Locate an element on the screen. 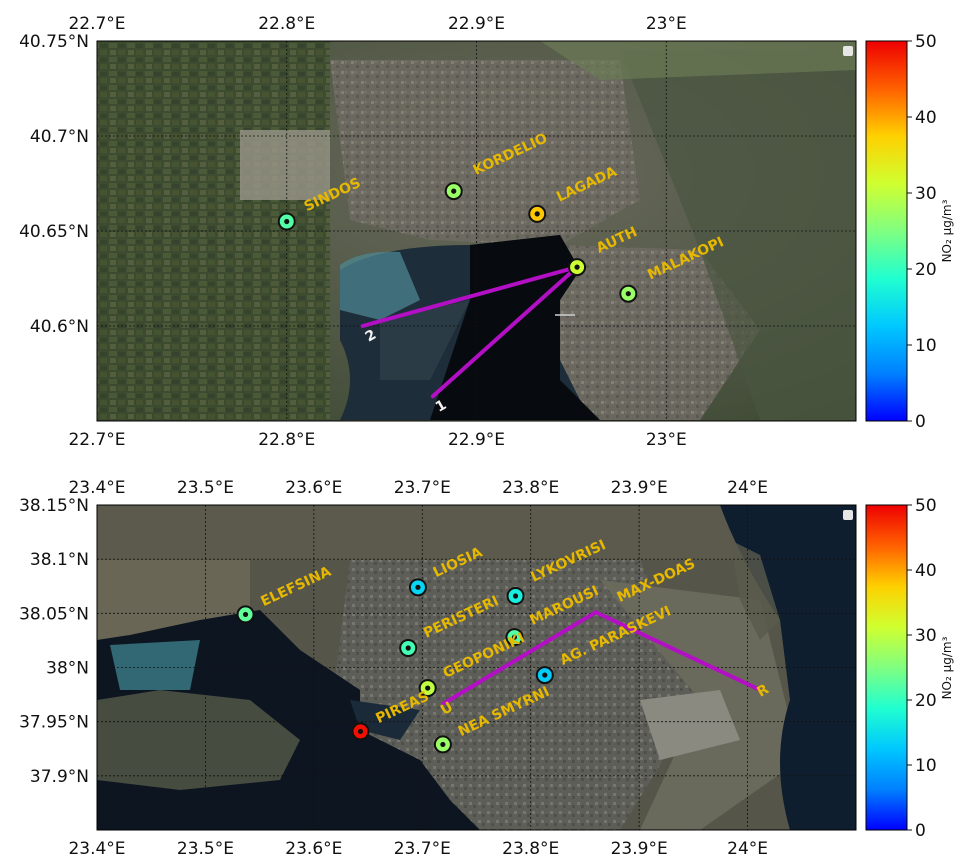 The width and height of the screenshot is (957, 856). latitude-tick-label: 38.1°N is located at coordinates (59, 560).